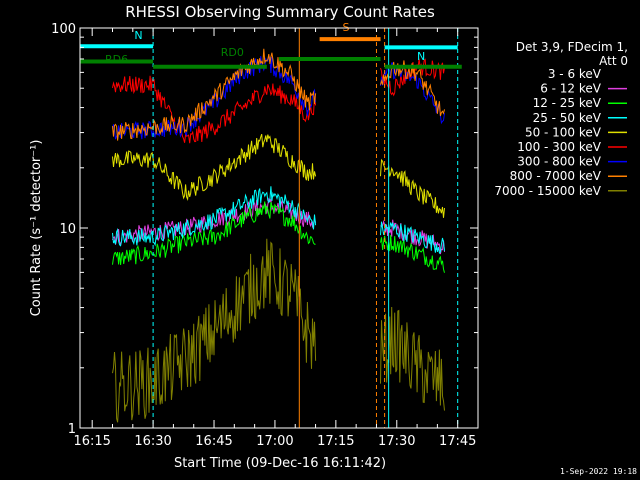  What do you see at coordinates (116, 59) in the screenshot?
I see `annotation-label-2: RD6` at bounding box center [116, 59].